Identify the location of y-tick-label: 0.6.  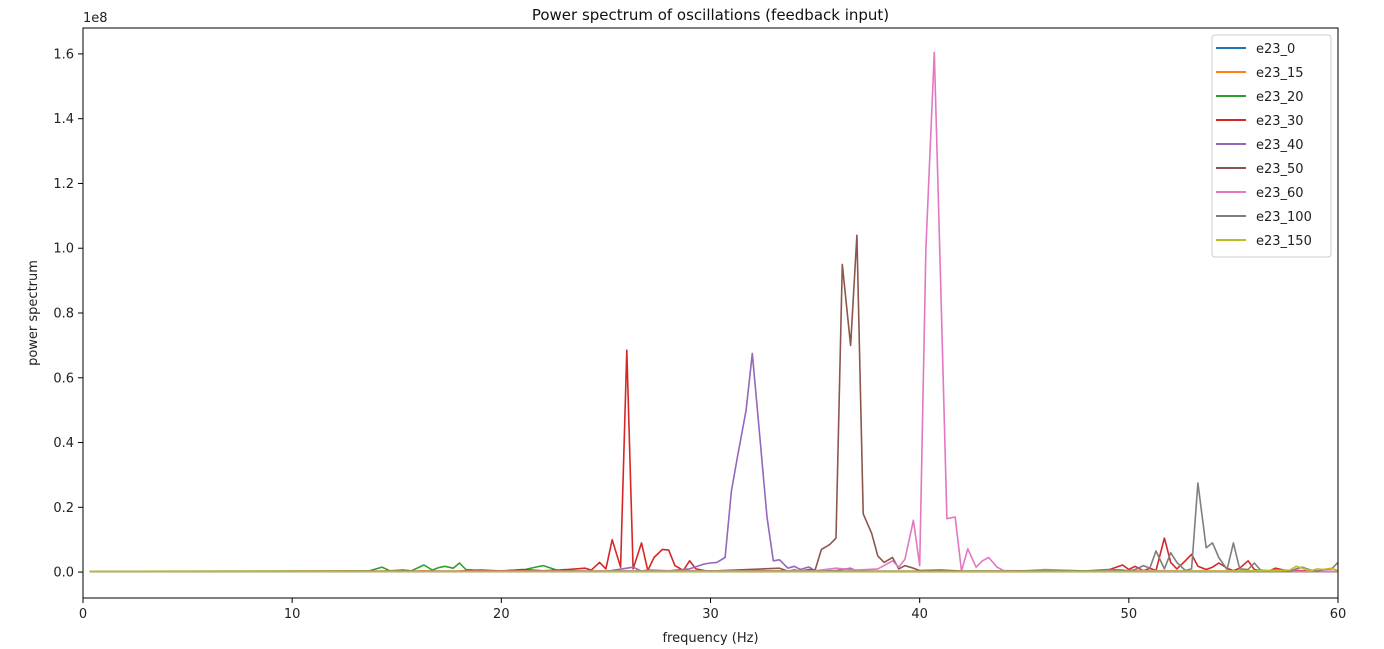
(63, 378).